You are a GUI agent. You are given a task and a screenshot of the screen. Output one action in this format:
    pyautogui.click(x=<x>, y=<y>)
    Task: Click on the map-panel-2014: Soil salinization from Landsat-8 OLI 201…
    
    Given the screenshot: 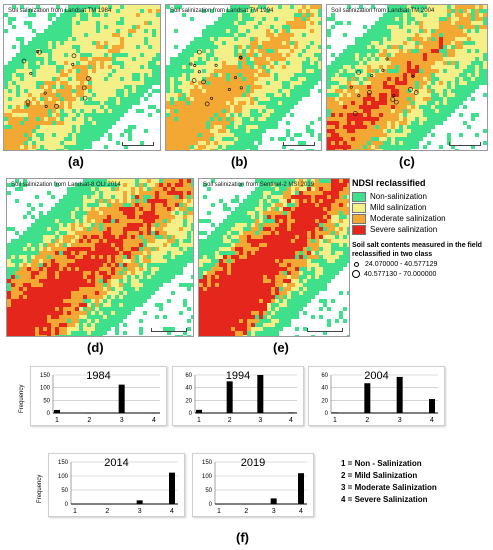 What is the action you would take?
    pyautogui.click(x=100, y=257)
    